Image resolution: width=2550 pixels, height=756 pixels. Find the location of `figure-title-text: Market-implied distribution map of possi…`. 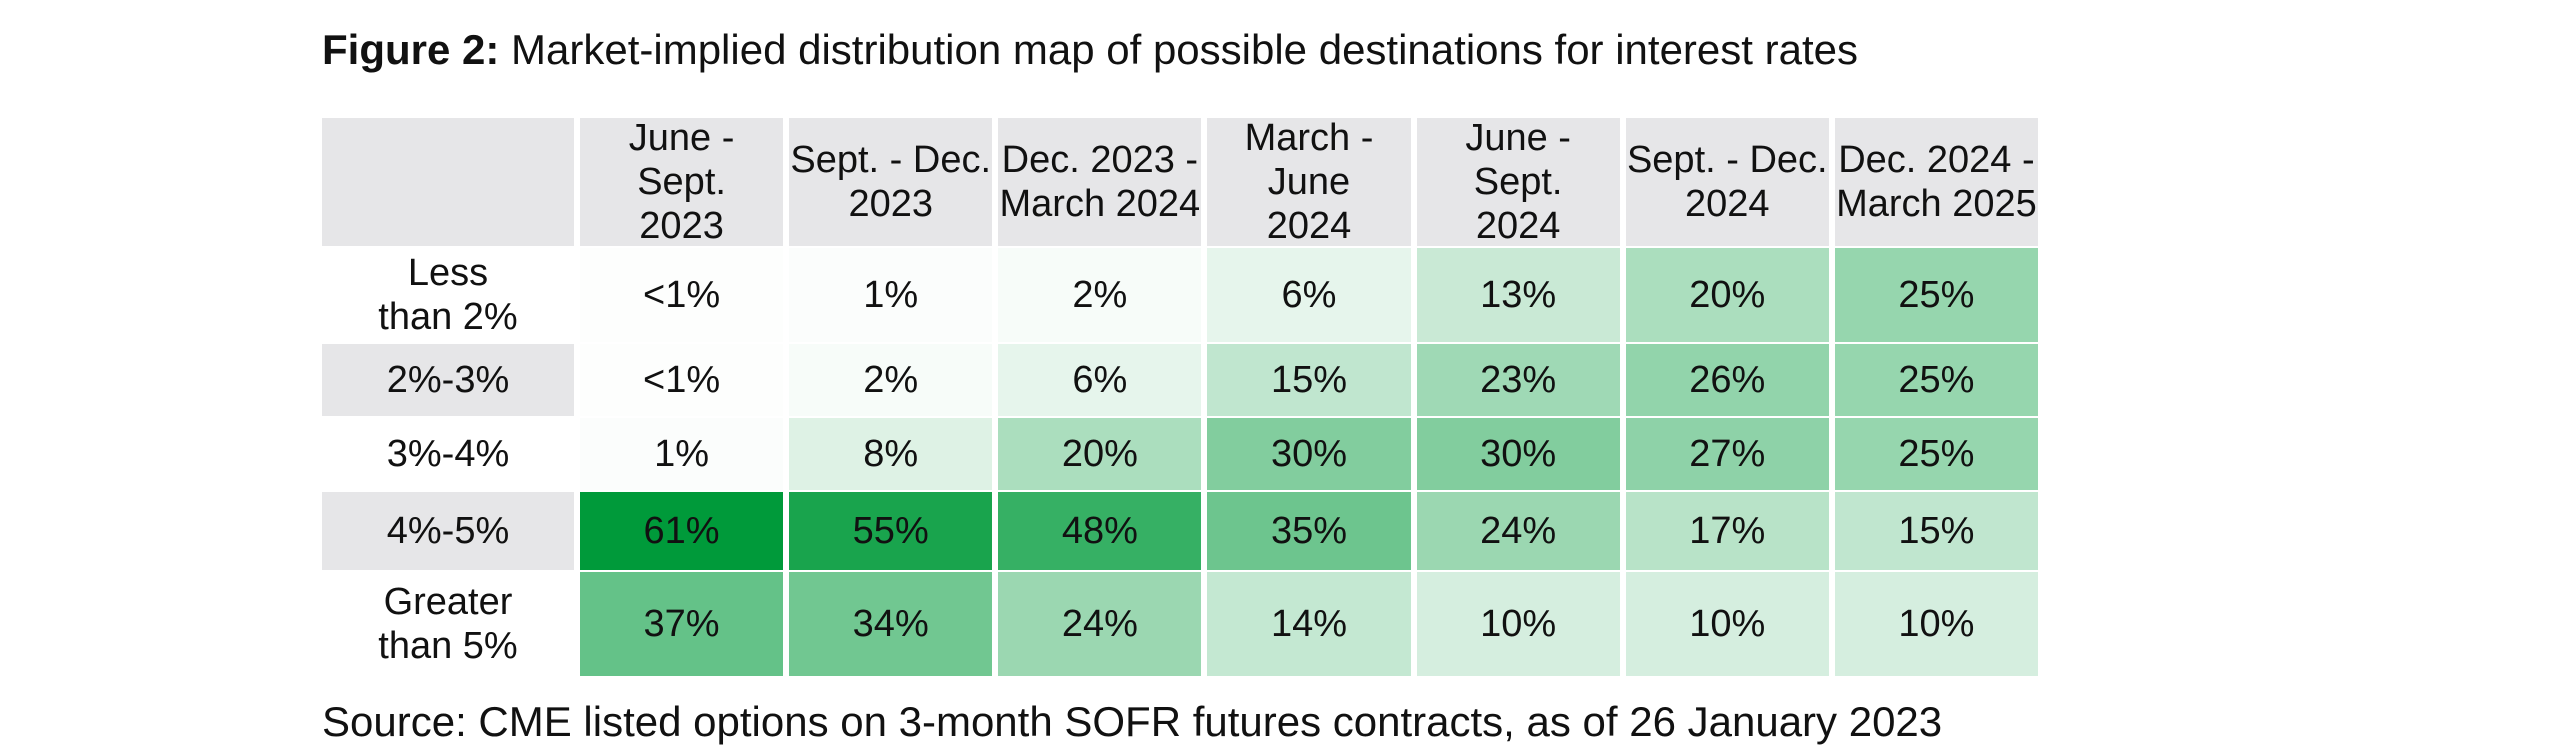

figure-title-text: Market-implied distribution map of possi… is located at coordinates (1184, 49).